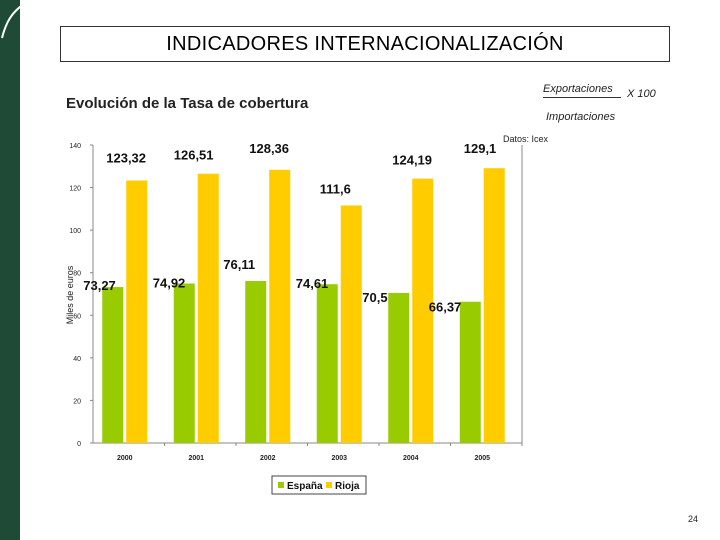  What do you see at coordinates (581, 117) in the screenshot?
I see `formula-denominator: Importaciones` at bounding box center [581, 117].